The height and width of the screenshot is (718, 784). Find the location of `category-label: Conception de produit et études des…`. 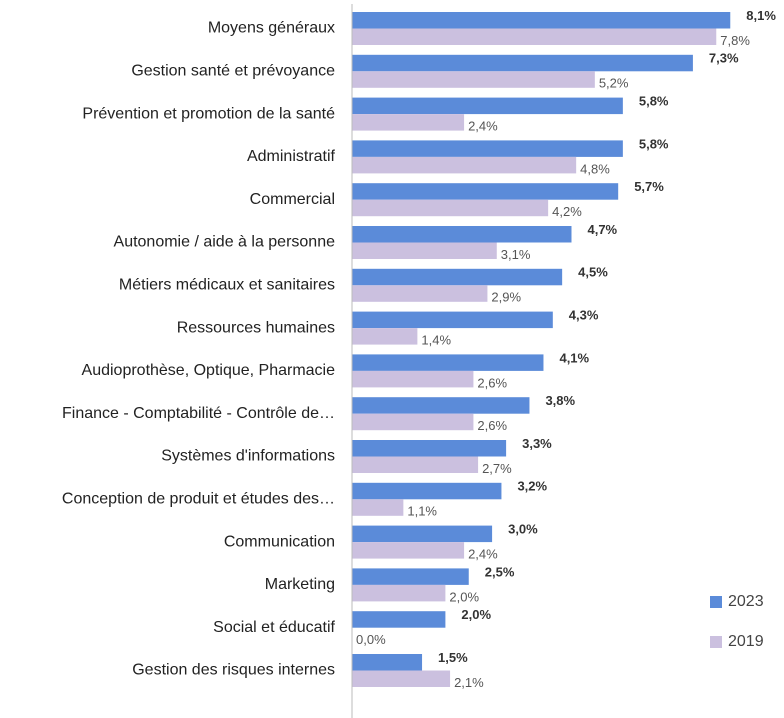

category-label: Conception de produit et études des… is located at coordinates (198, 499).